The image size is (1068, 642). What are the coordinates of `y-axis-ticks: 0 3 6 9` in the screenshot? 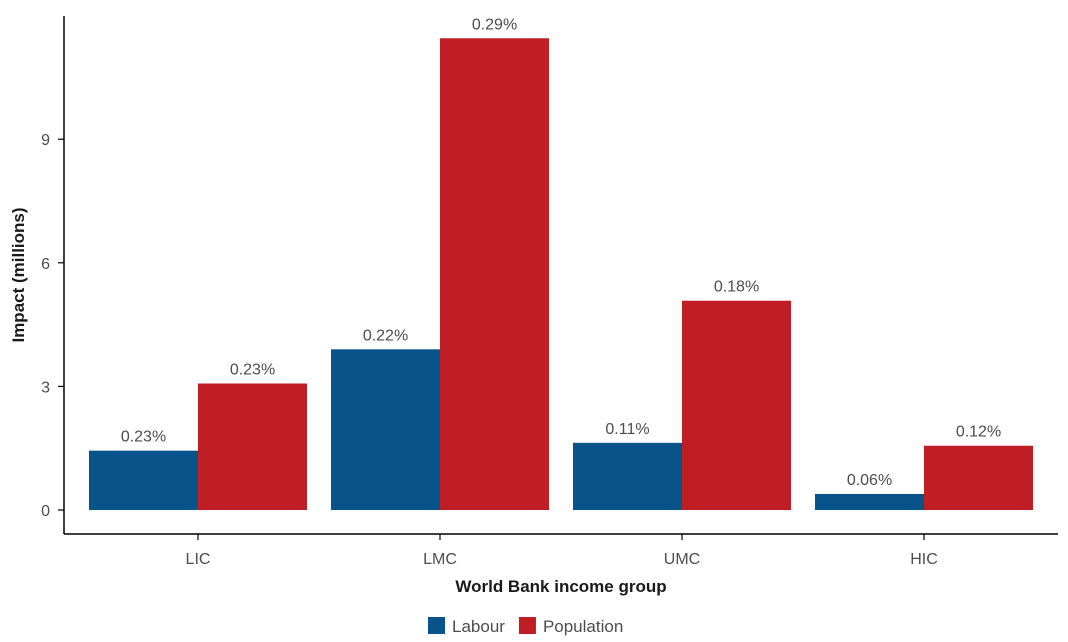 It's located at (52, 326).